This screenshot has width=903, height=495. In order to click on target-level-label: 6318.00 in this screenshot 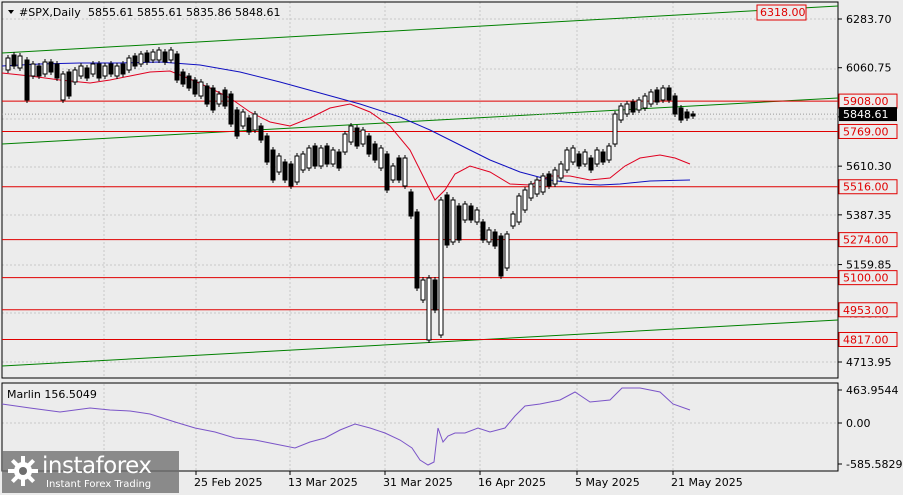, I will do `click(781, 12)`.